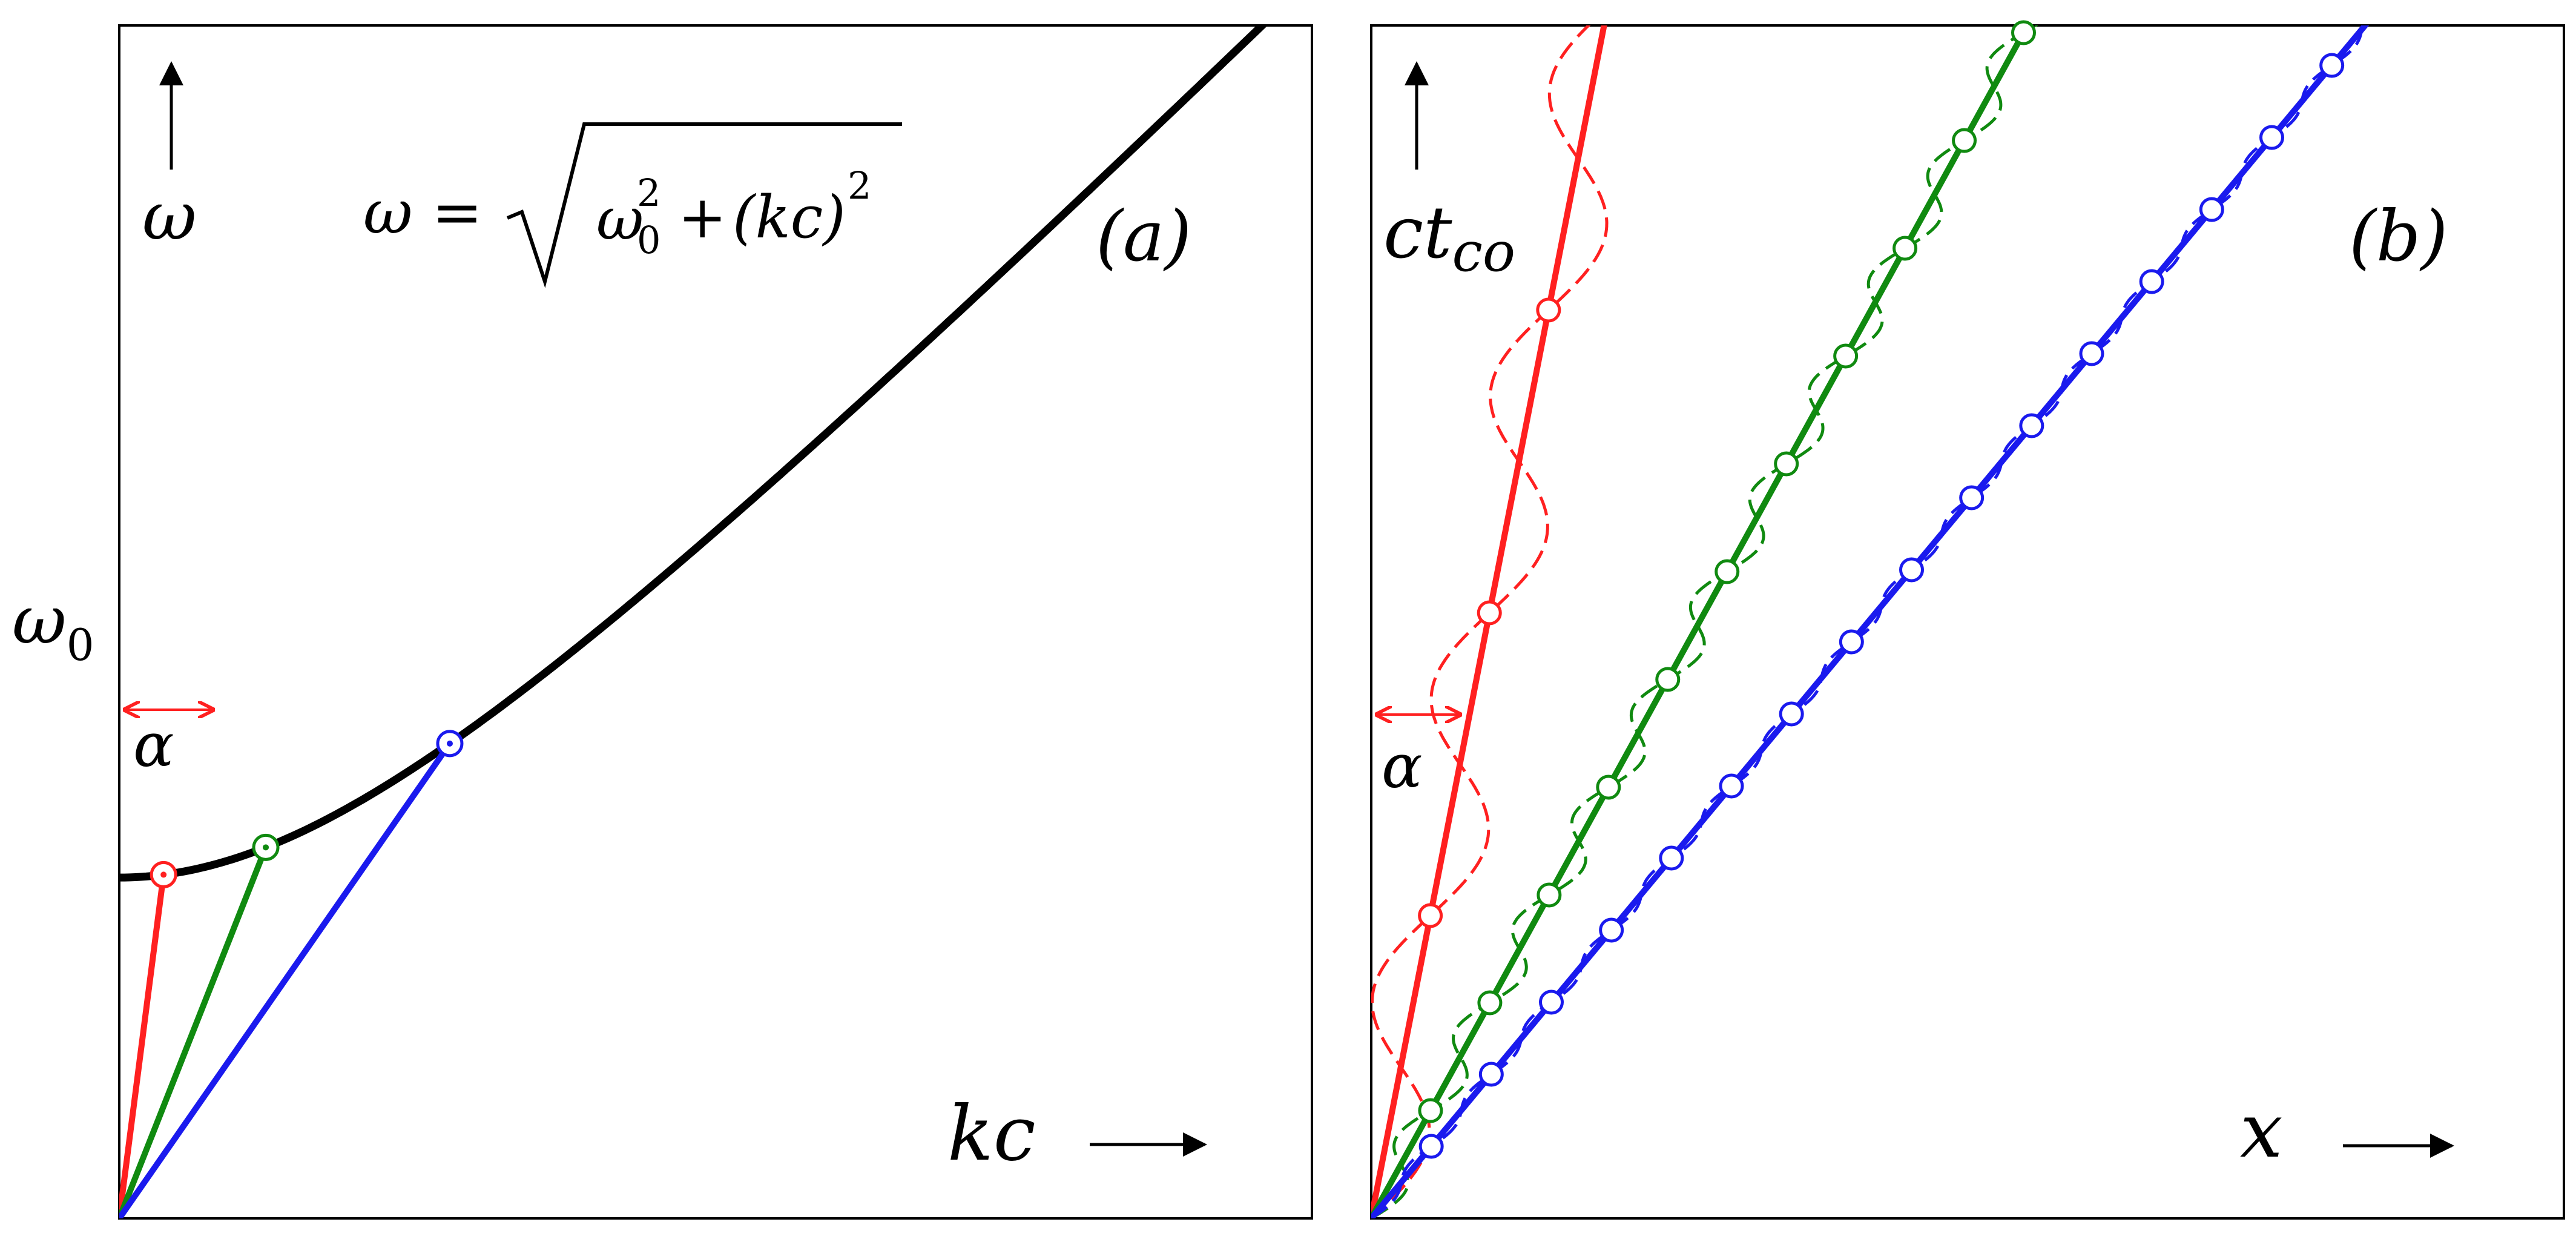 The image size is (2576, 1242). Describe the element at coordinates (1143, 237) in the screenshot. I see `panel-a-tag: (a)` at that location.